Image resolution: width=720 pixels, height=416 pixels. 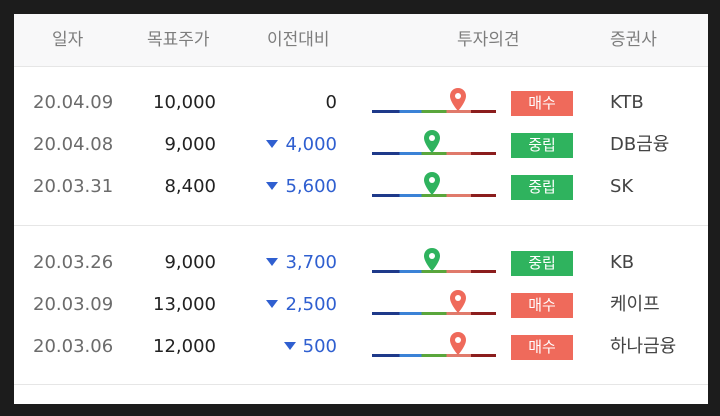 What do you see at coordinates (73, 262) in the screenshot?
I see `row-date: 20.03.26` at bounding box center [73, 262].